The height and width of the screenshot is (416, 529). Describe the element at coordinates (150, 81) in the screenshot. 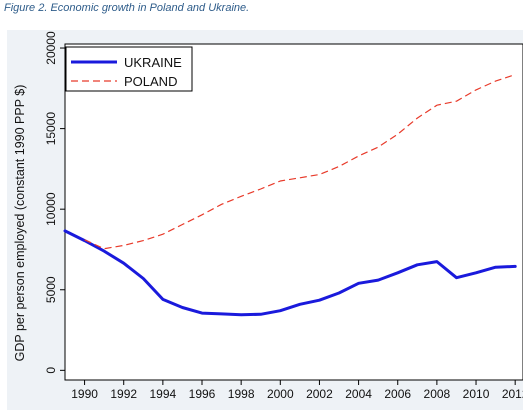

I see `legend-poland-label: POLAND` at that location.